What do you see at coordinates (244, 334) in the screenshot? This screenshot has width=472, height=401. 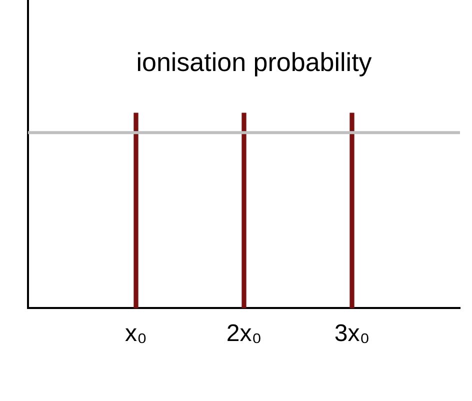 I see `x-tick-label: 2x₀` at bounding box center [244, 334].